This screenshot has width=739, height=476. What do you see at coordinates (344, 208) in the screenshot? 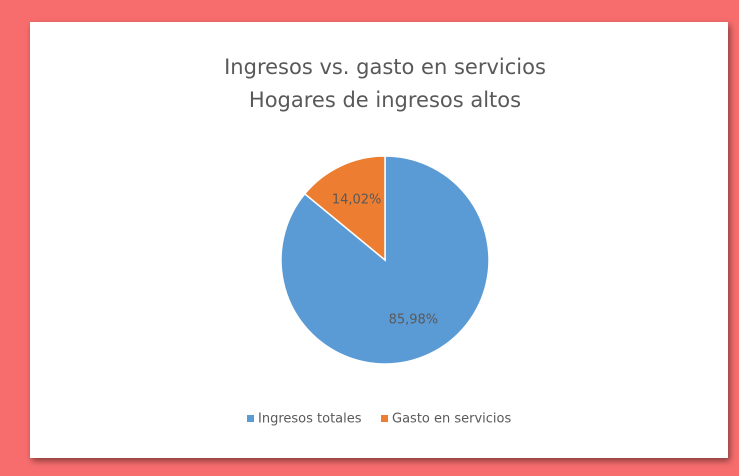
I see `pie-slice` at bounding box center [344, 208].